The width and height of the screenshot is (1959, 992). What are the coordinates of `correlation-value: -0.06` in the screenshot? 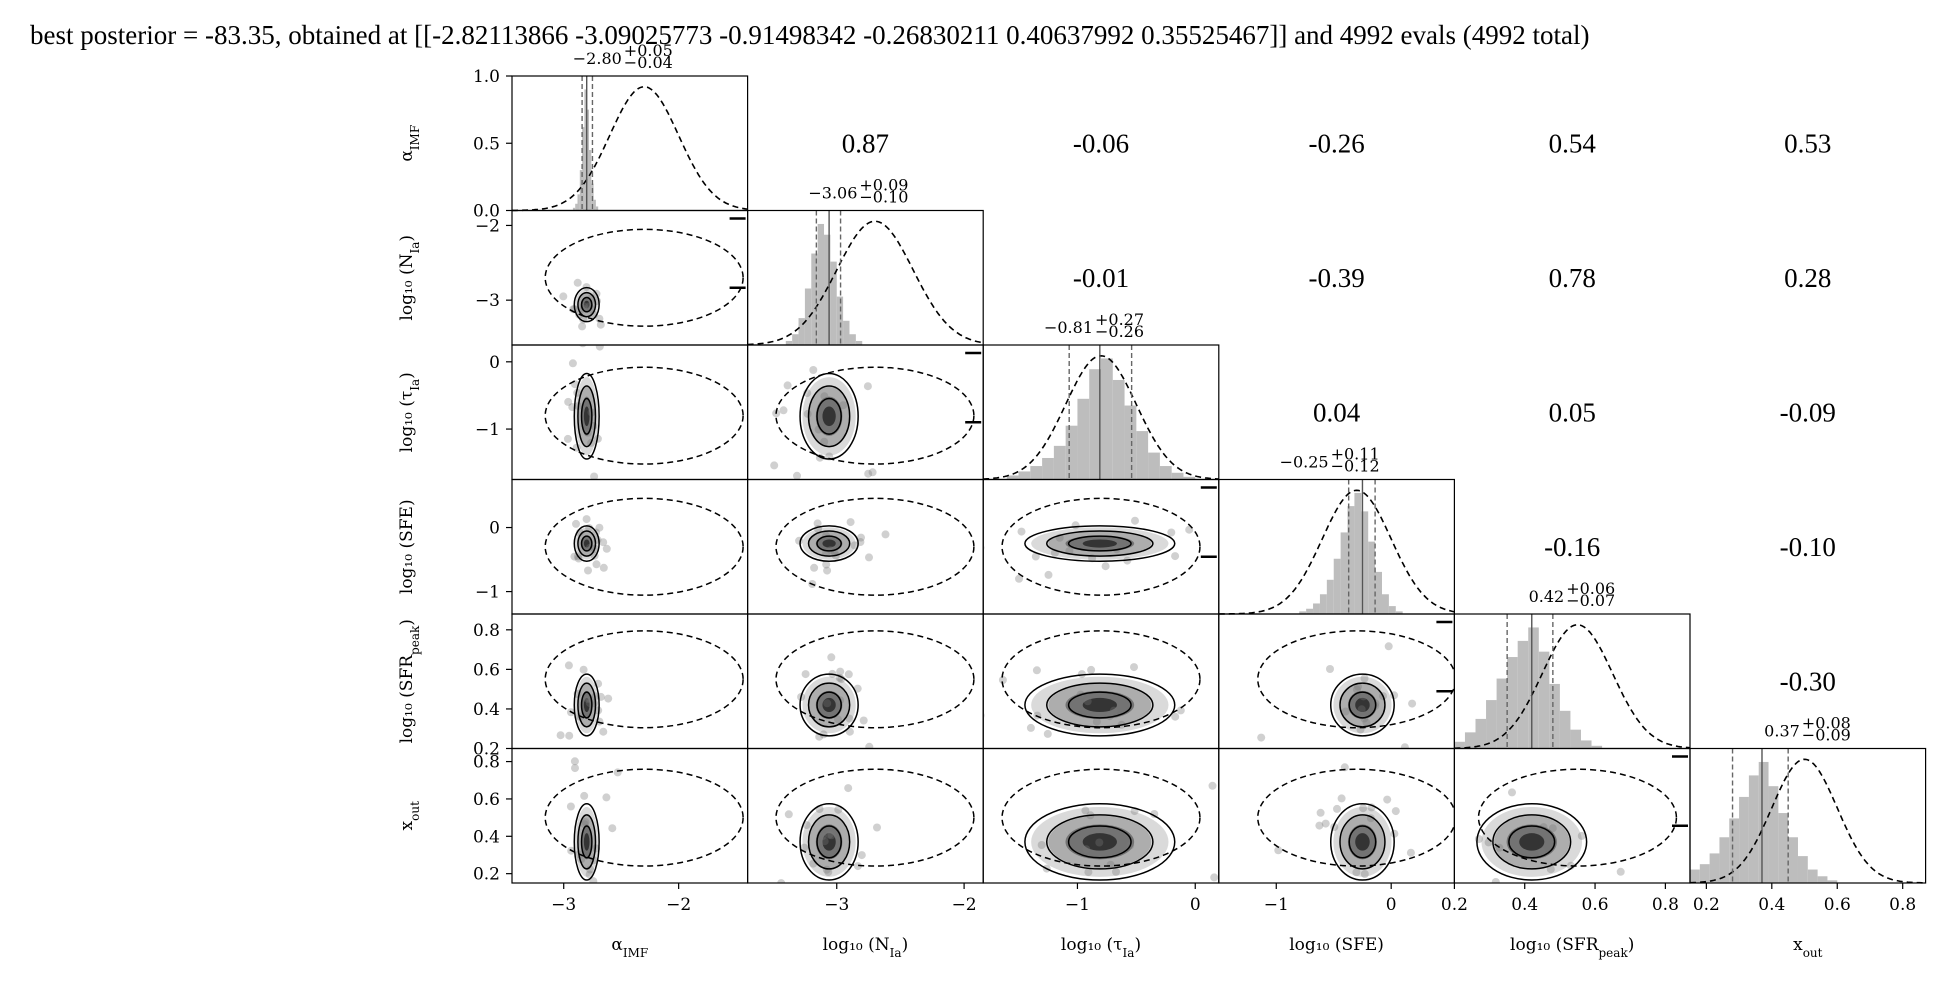 It's located at (1101, 143).